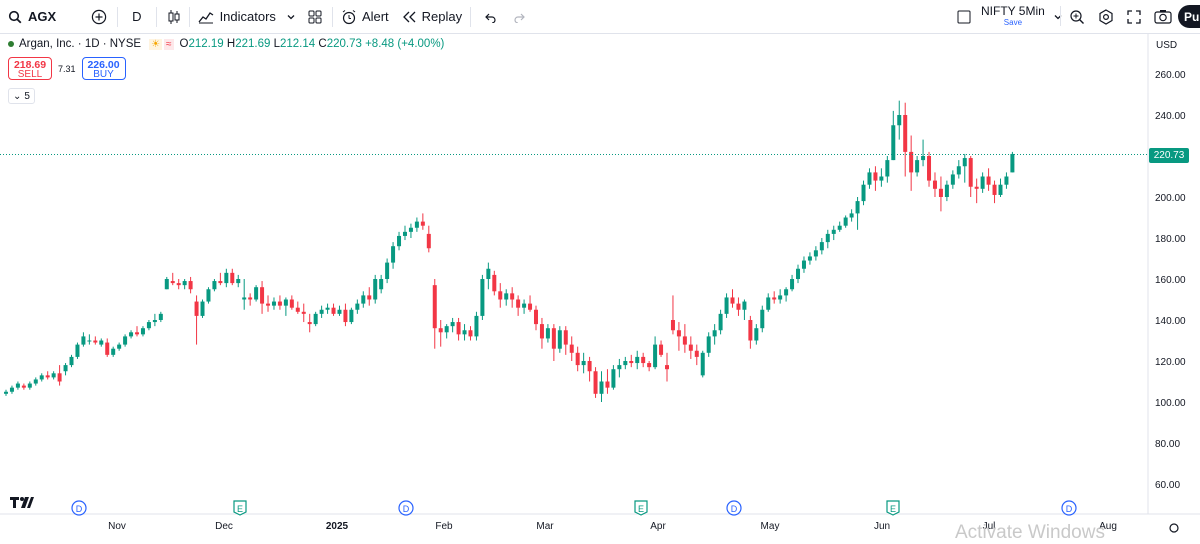  Describe the element at coordinates (1167, 45) in the screenshot. I see `currency-label: USD` at that location.